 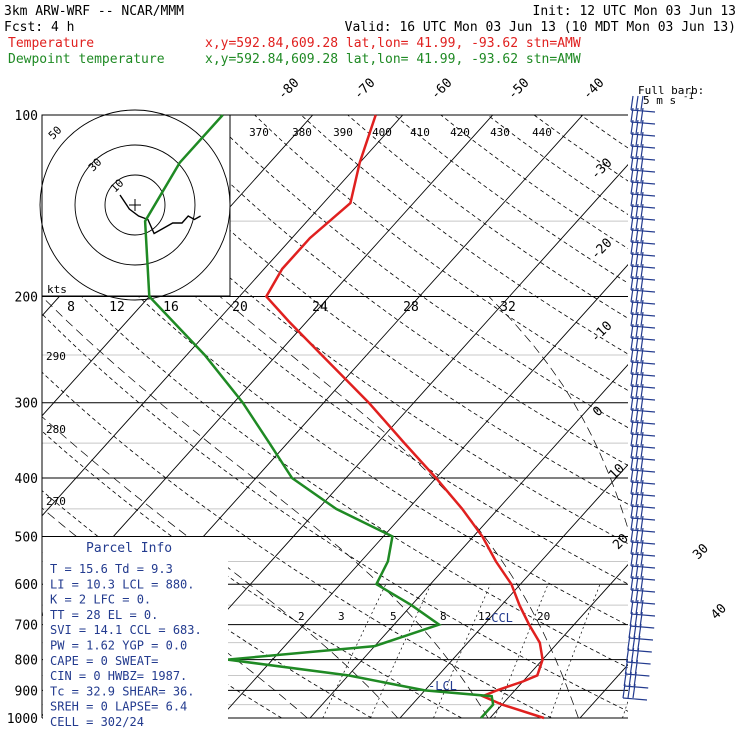 What do you see at coordinates (617, 472) in the screenshot?
I see `isotherm-label: 10` at bounding box center [617, 472].